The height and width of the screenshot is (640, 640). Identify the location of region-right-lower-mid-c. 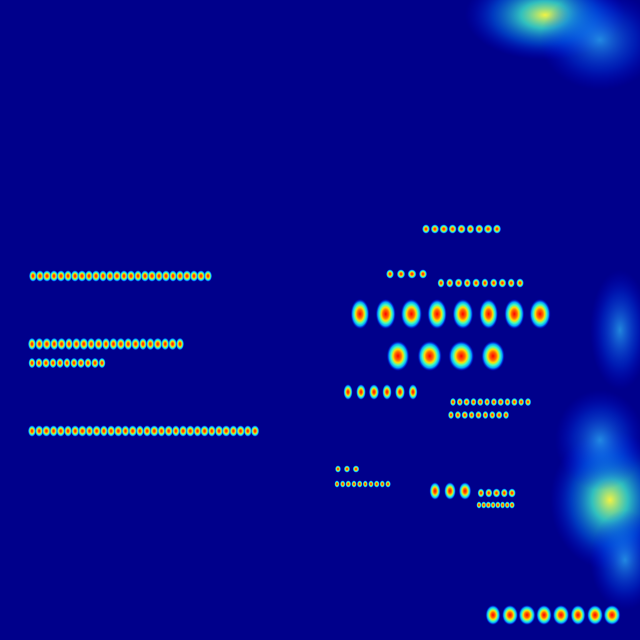
(495, 505).